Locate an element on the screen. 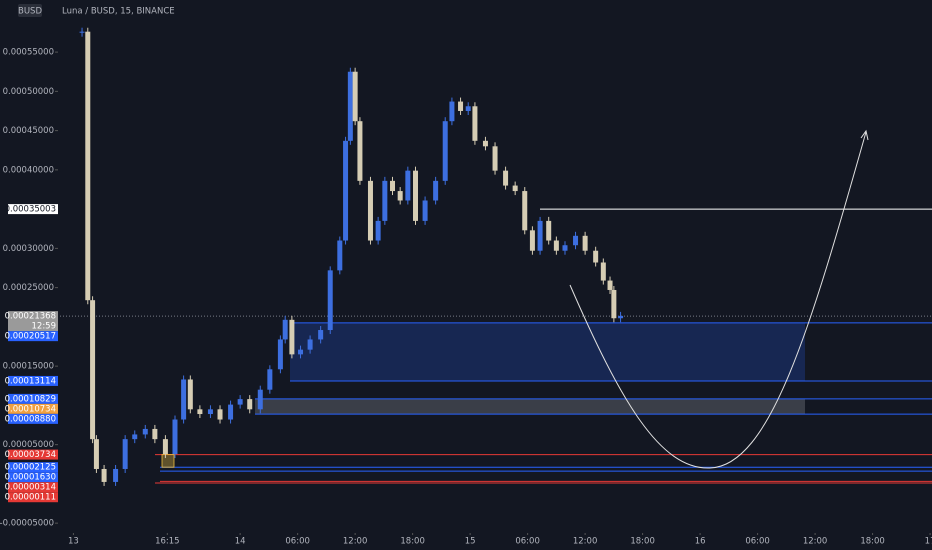 This screenshot has width=932, height=550. y-tick-label: 0.00050000 is located at coordinates (28, 92).